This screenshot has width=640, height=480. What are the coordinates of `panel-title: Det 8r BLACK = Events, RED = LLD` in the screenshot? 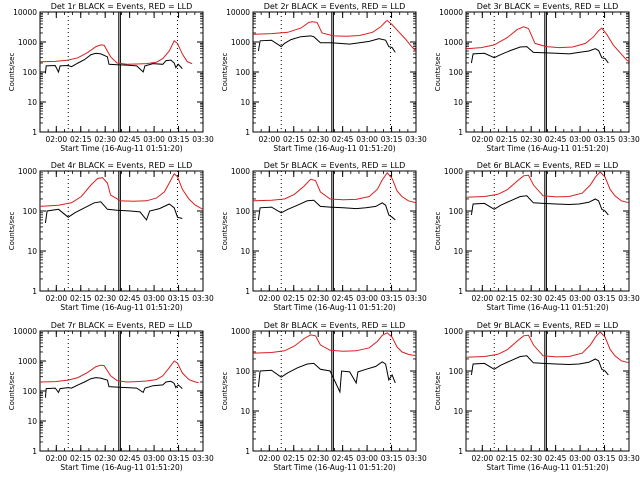 It's located at (335, 325).